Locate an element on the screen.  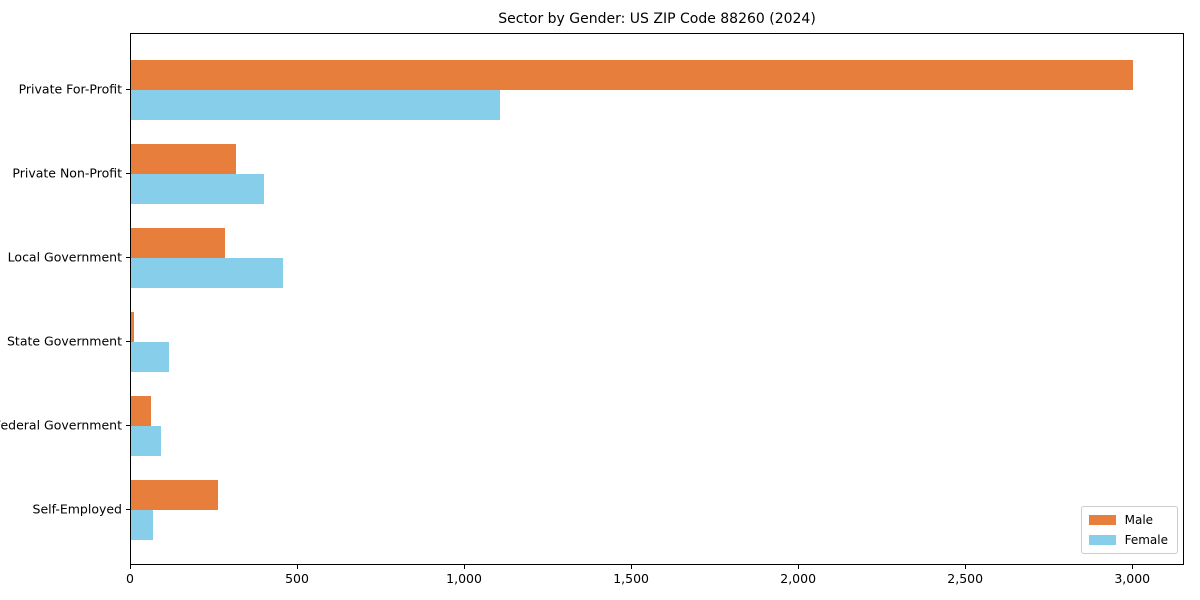
x-tick-label-1500: 1,500 is located at coordinates (631, 578).